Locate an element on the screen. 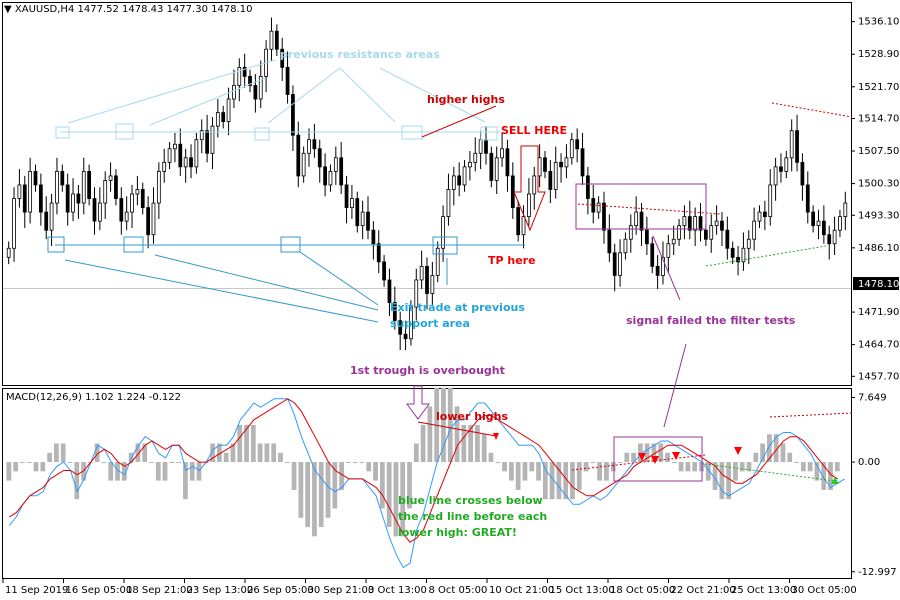  time-tick-label: 18 Oct 05:00 is located at coordinates (642, 590).